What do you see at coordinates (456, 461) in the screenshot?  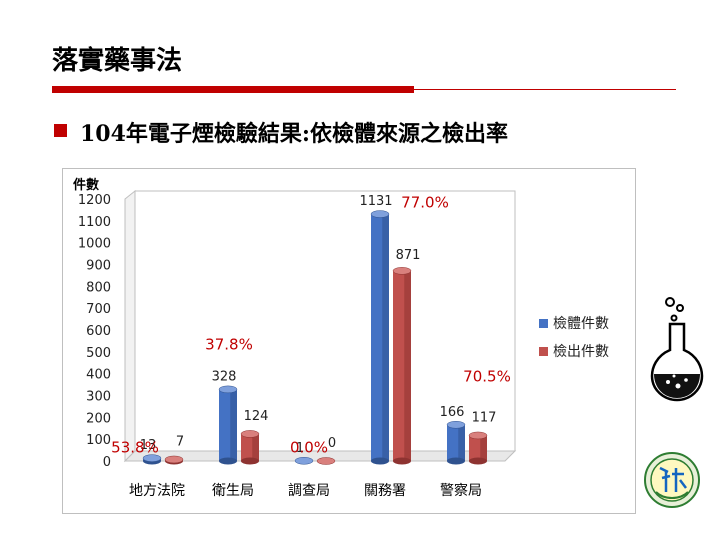 I see `bar-5-series-1-base` at bounding box center [456, 461].